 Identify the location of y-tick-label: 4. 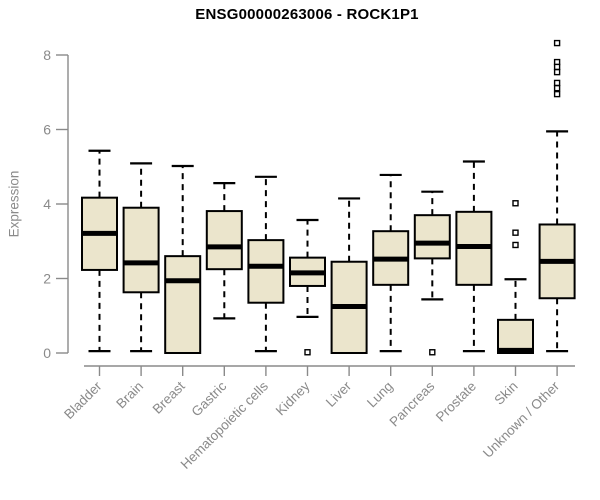
(47, 204).